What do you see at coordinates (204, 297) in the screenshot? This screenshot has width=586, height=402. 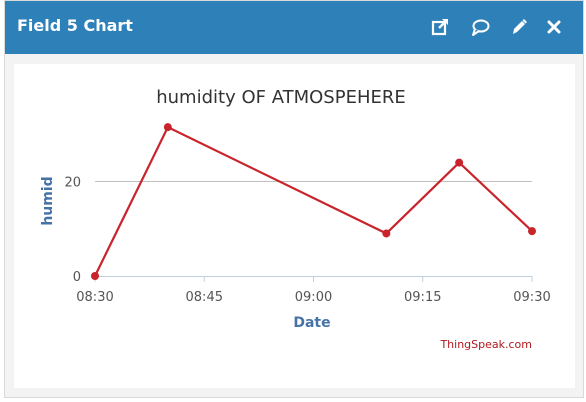 I see `x-tick-label: 08:45` at bounding box center [204, 297].